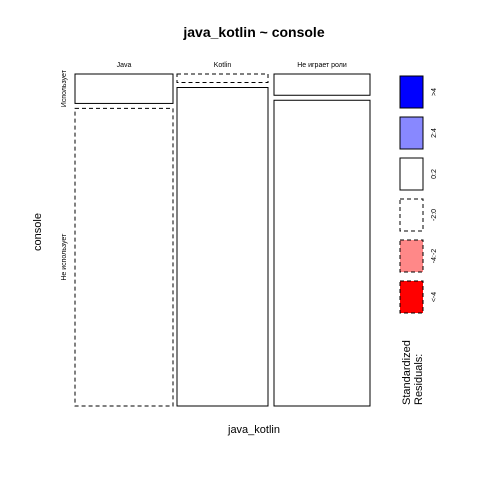 This screenshot has height=480, width=480. What do you see at coordinates (223, 65) in the screenshot?
I see `column-label: Kotlin` at bounding box center [223, 65].